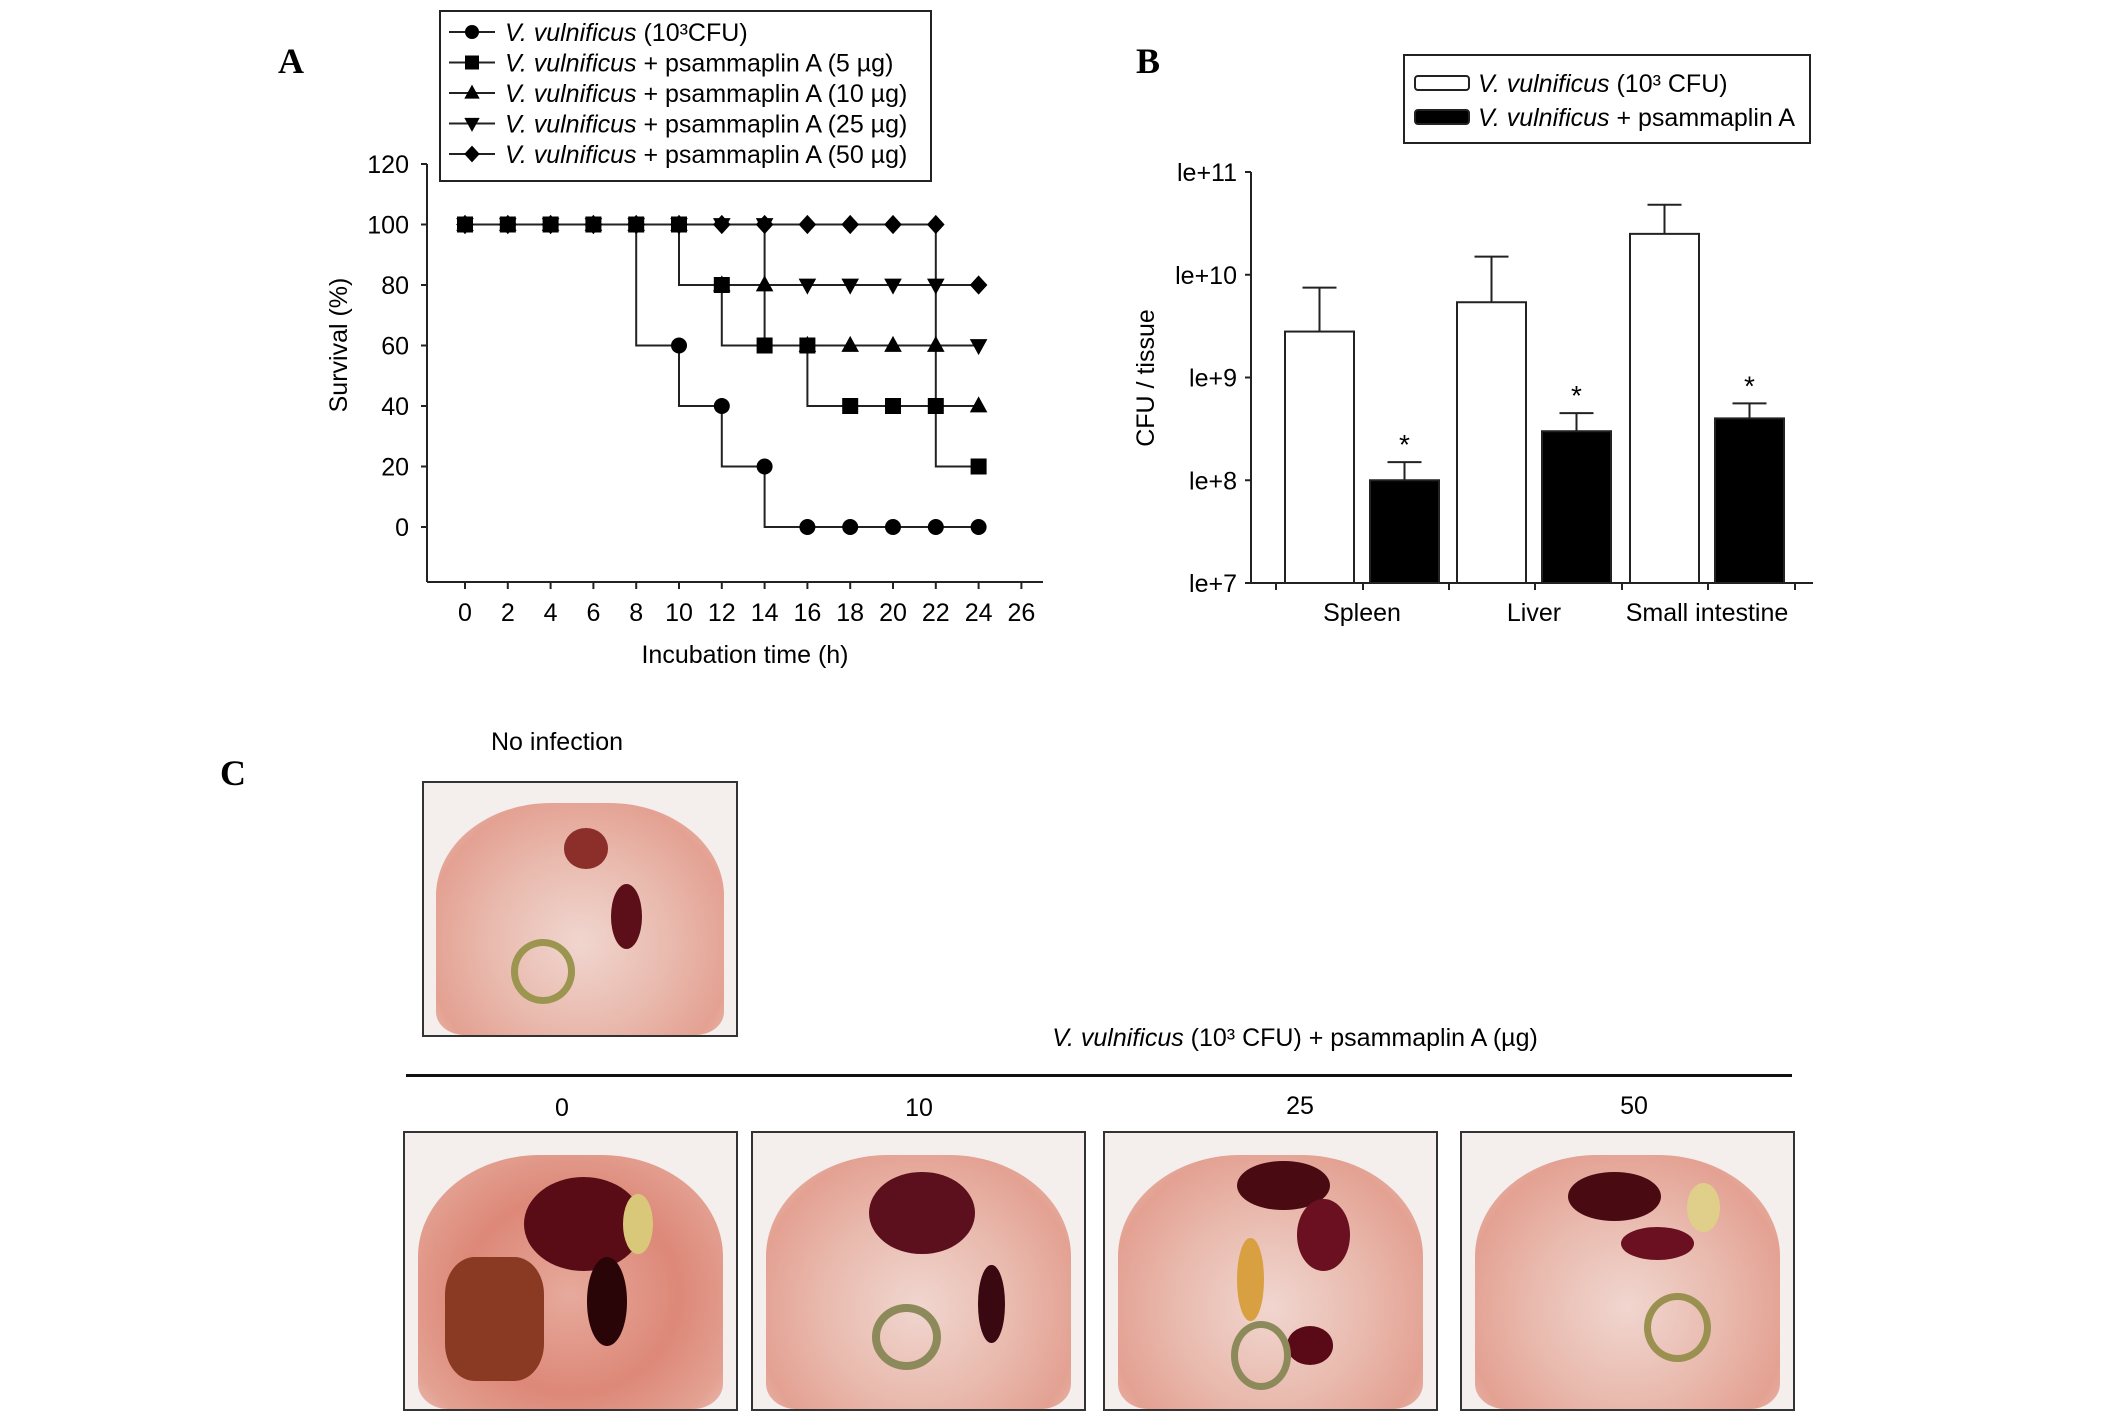  I want to click on legend-entry-5: V. vulnificus + psammaplin A (50 µg), so click(706, 155).